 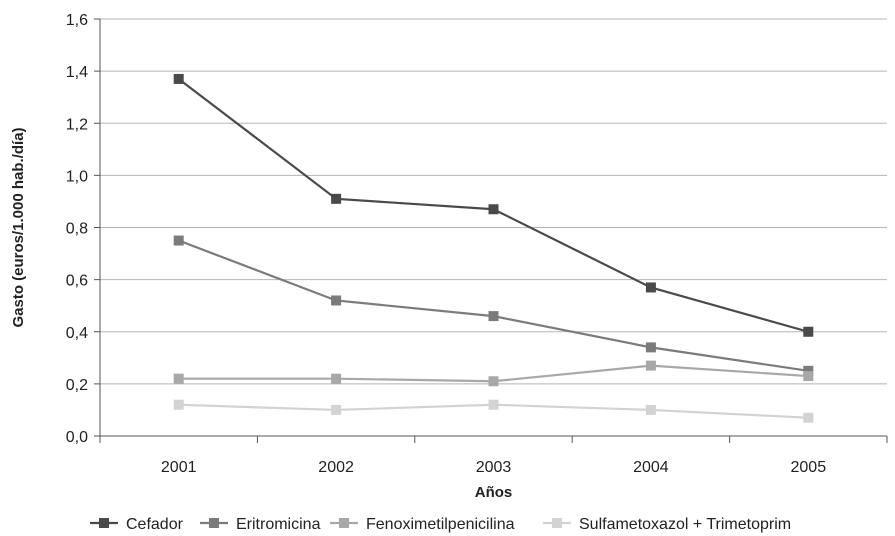 I want to click on legend-label: Eritromicina, so click(x=278, y=524).